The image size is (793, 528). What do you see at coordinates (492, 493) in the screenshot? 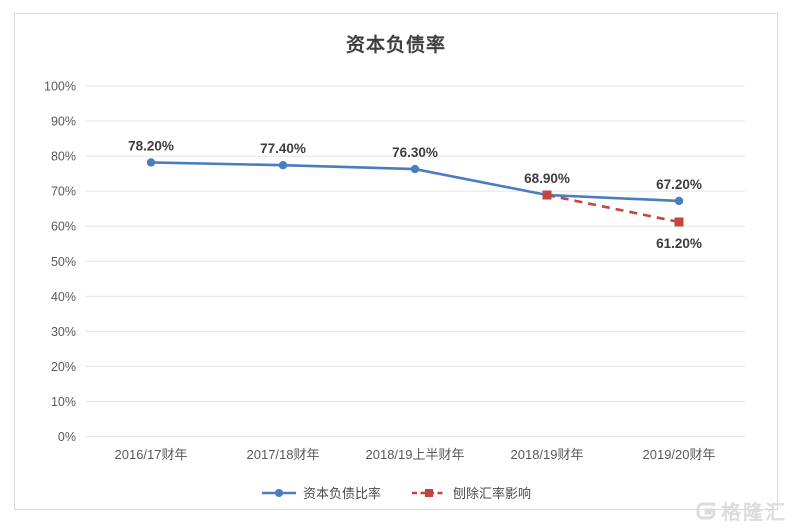
I see `legend-label-excluding-fx-impact: 刨除汇率影响` at bounding box center [492, 493].